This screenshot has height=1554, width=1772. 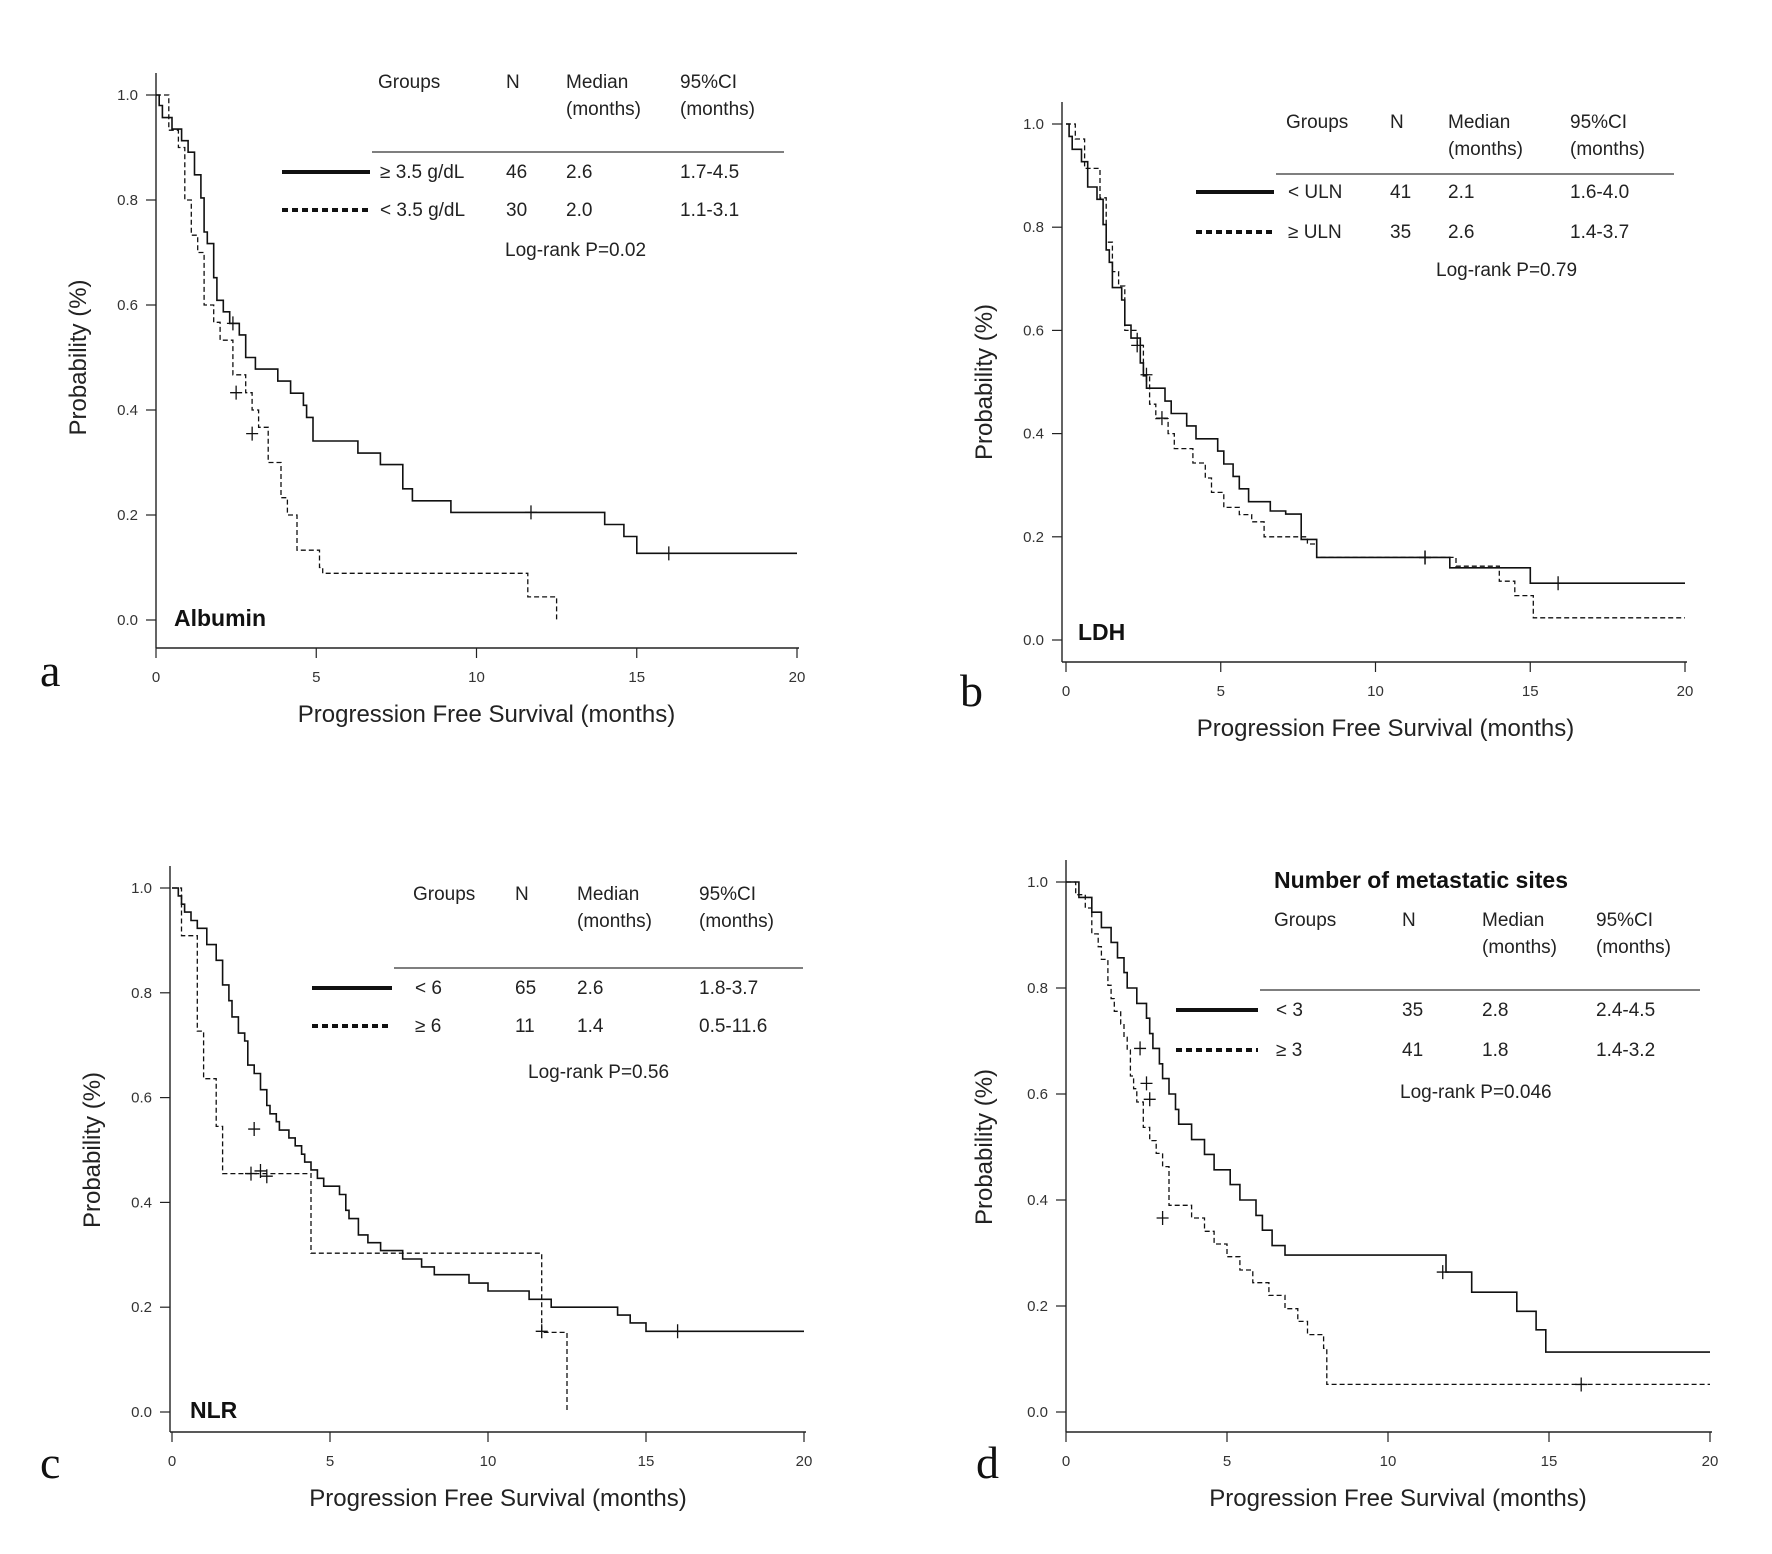 What do you see at coordinates (987, 1462) in the screenshot?
I see `panel-letter: d` at bounding box center [987, 1462].